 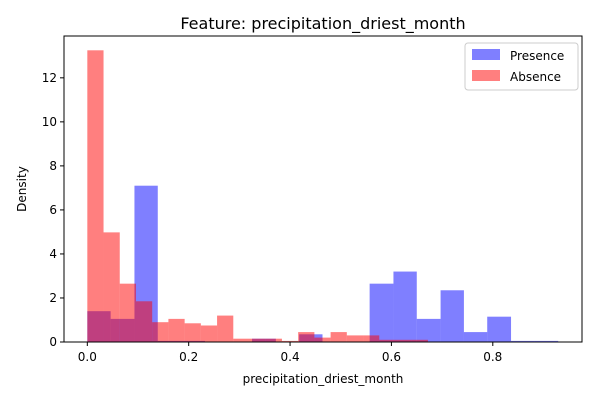 I want to click on y-tick-label: 12, so click(x=49, y=78).